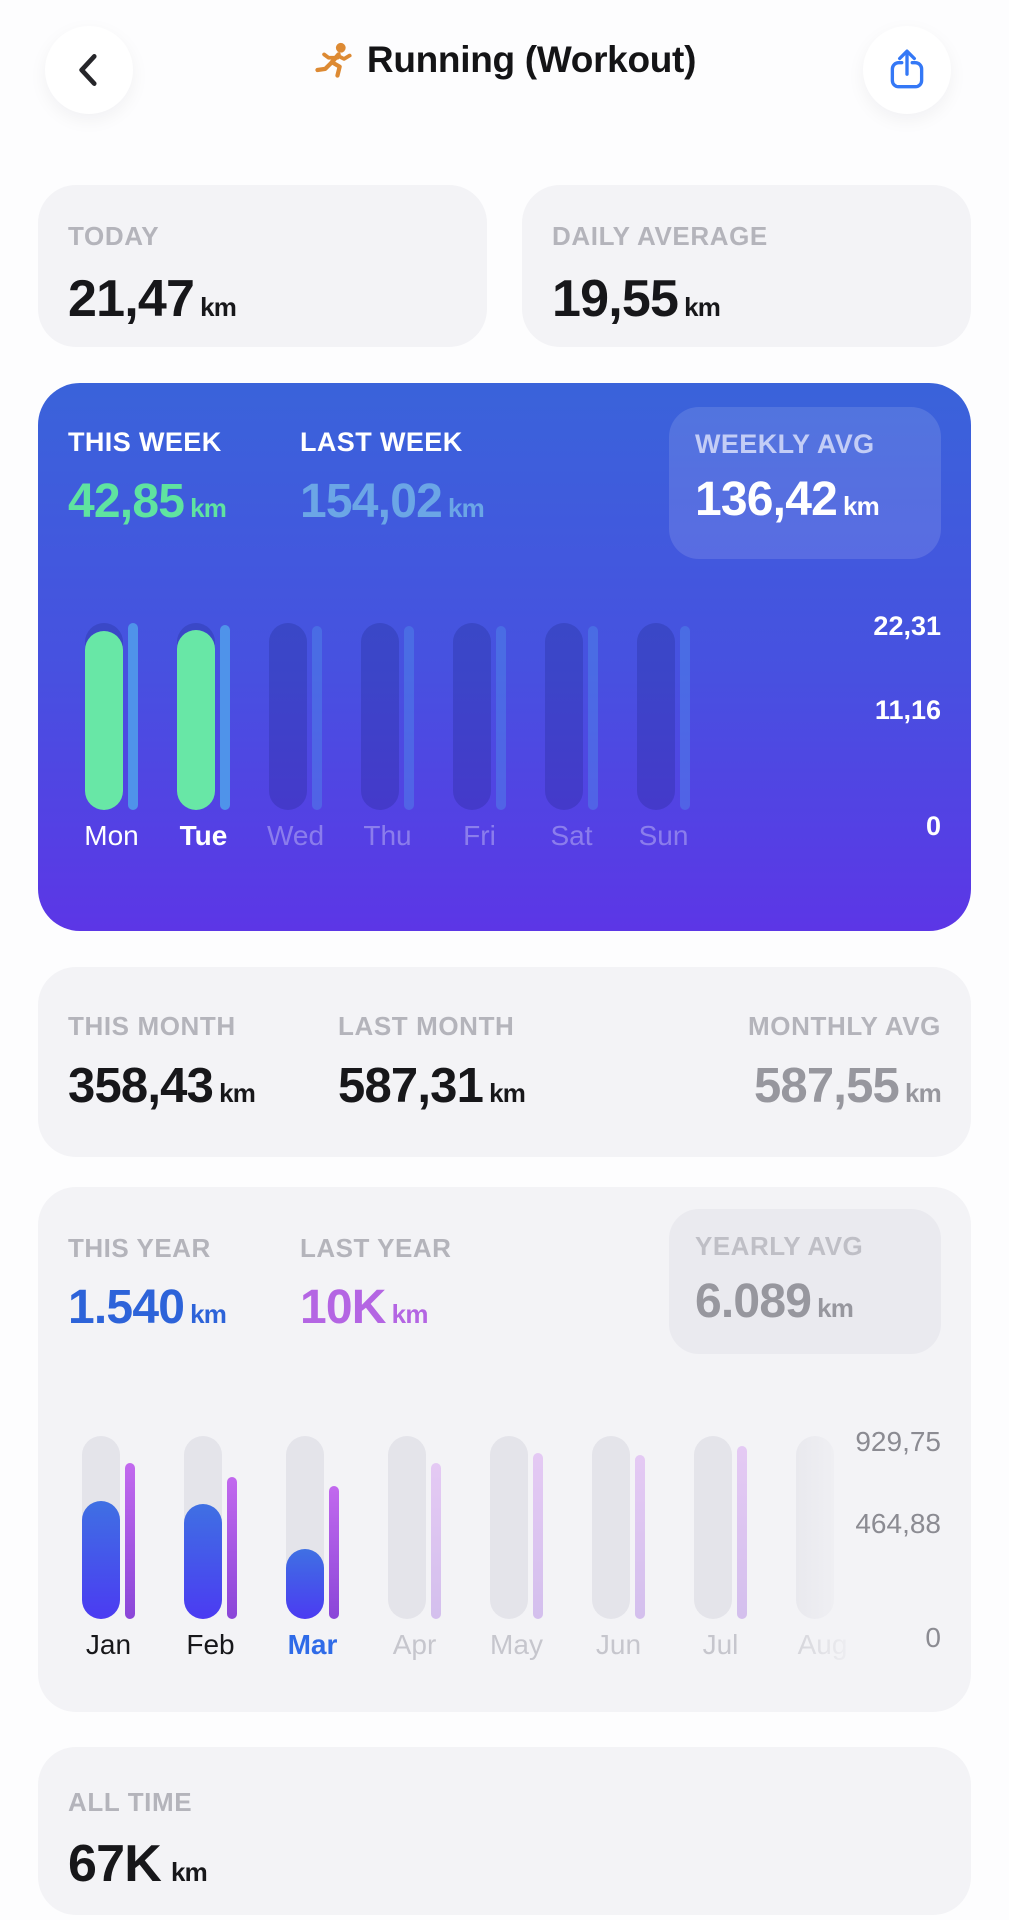  Describe the element at coordinates (184, 1272) in the screenshot. I see `this-year-stat: THIS YEAR 1.540 km` at that location.